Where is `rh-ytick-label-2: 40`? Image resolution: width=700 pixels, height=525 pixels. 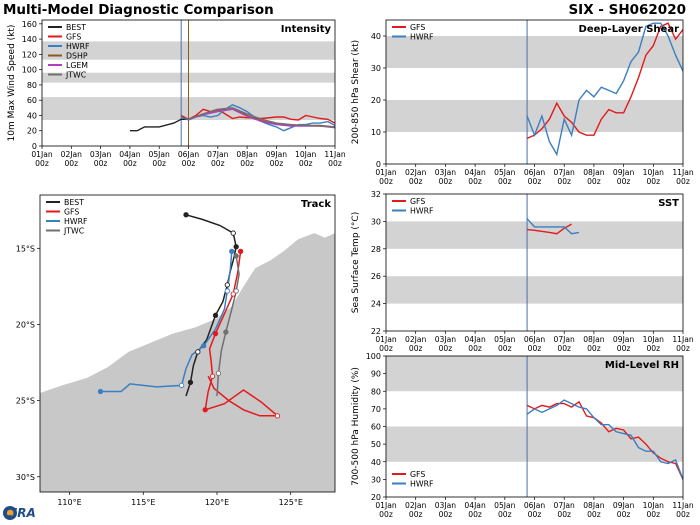
rh-ytick-label-2: 40 is located at coordinates (376, 462).